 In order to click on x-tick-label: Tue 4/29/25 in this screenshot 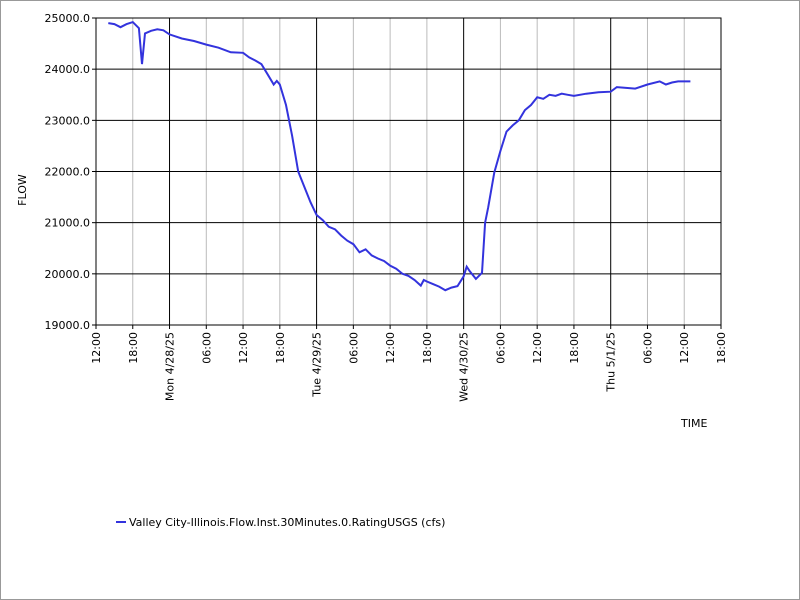, I will do `click(317, 365)`.